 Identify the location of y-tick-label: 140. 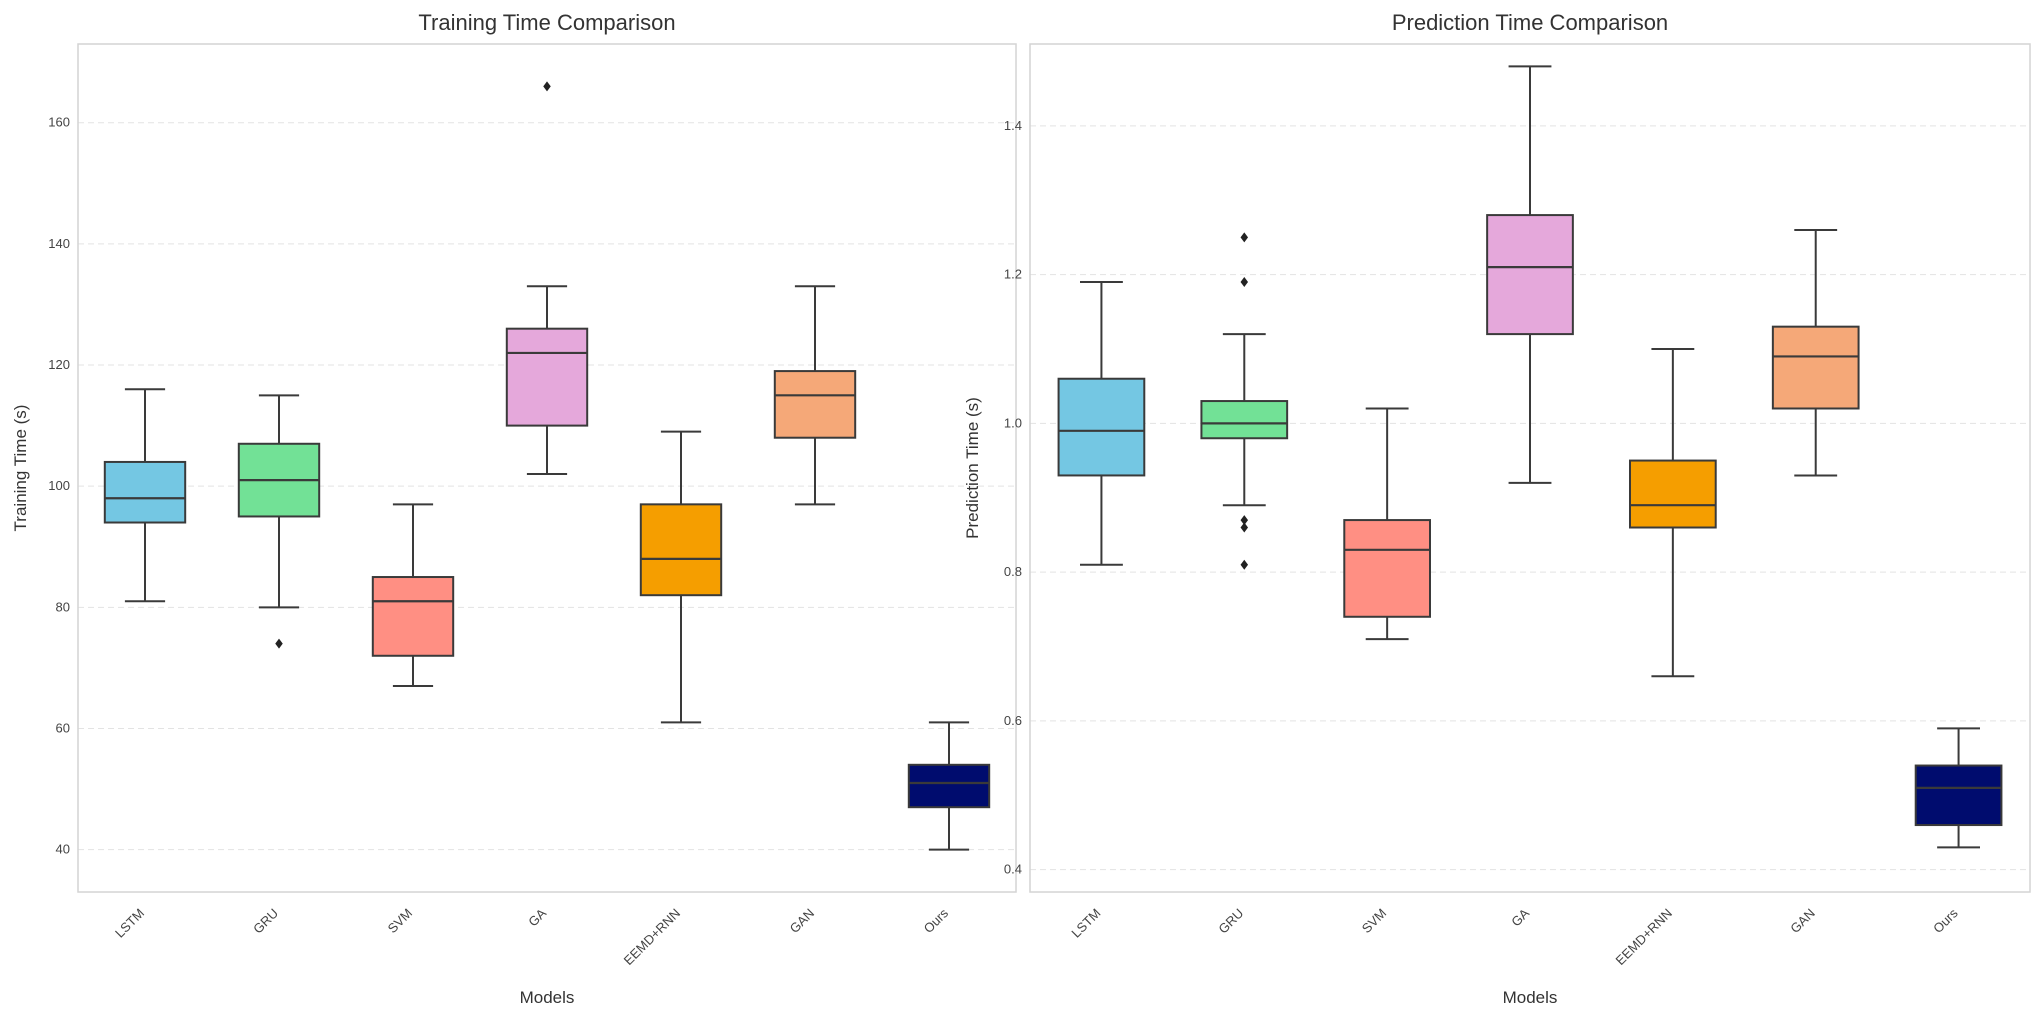
(59, 243).